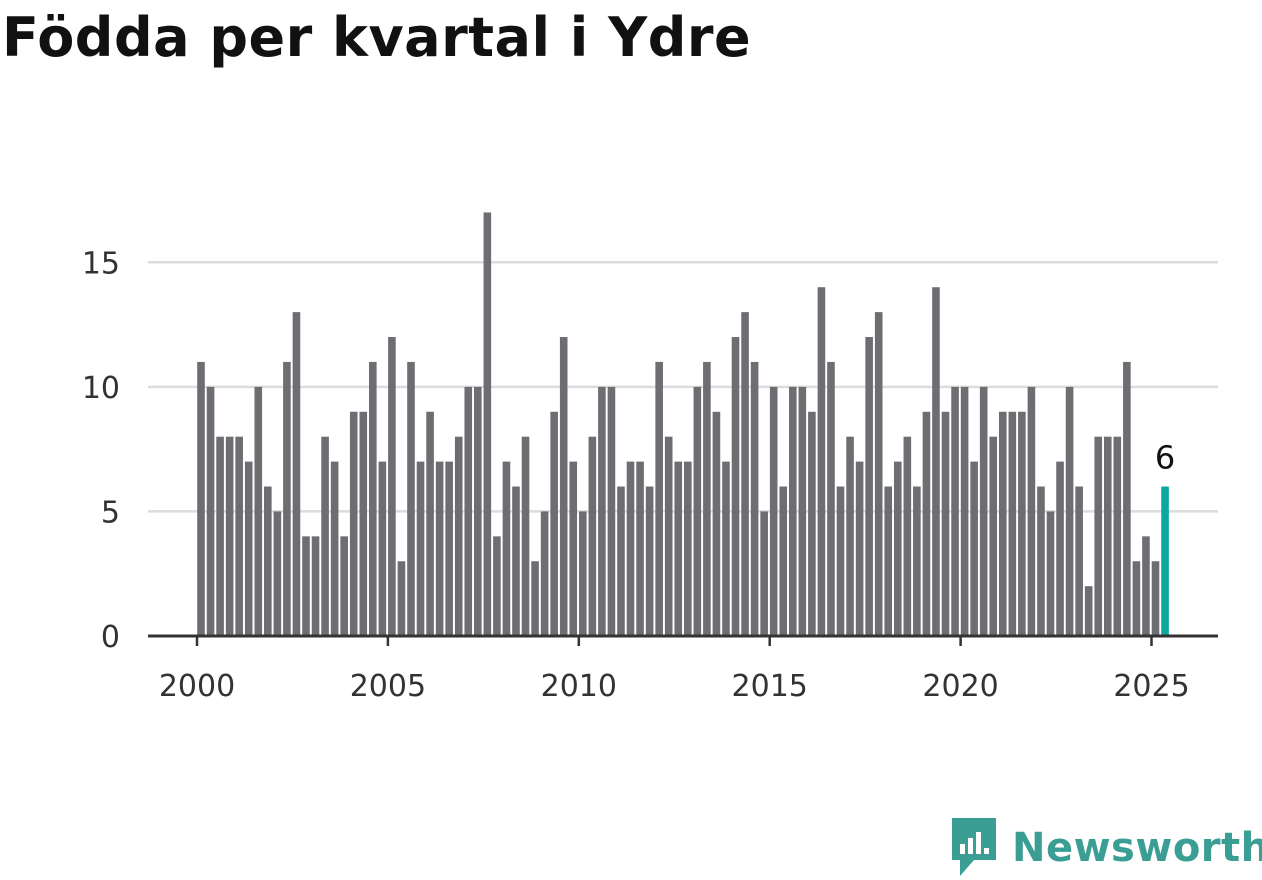  Describe the element at coordinates (101, 263) in the screenshot. I see `y-tick-label: 15` at that location.